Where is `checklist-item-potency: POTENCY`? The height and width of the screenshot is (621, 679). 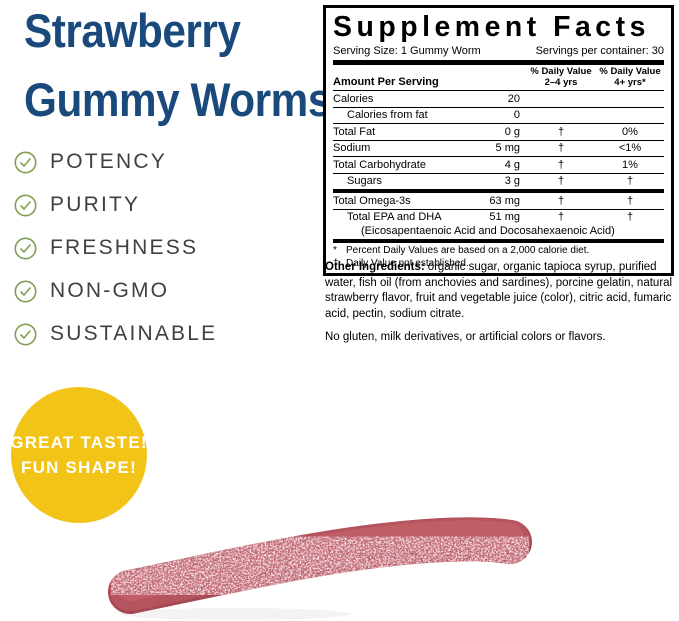
checklist-item-potency: POTENCY is located at coordinates (115, 162).